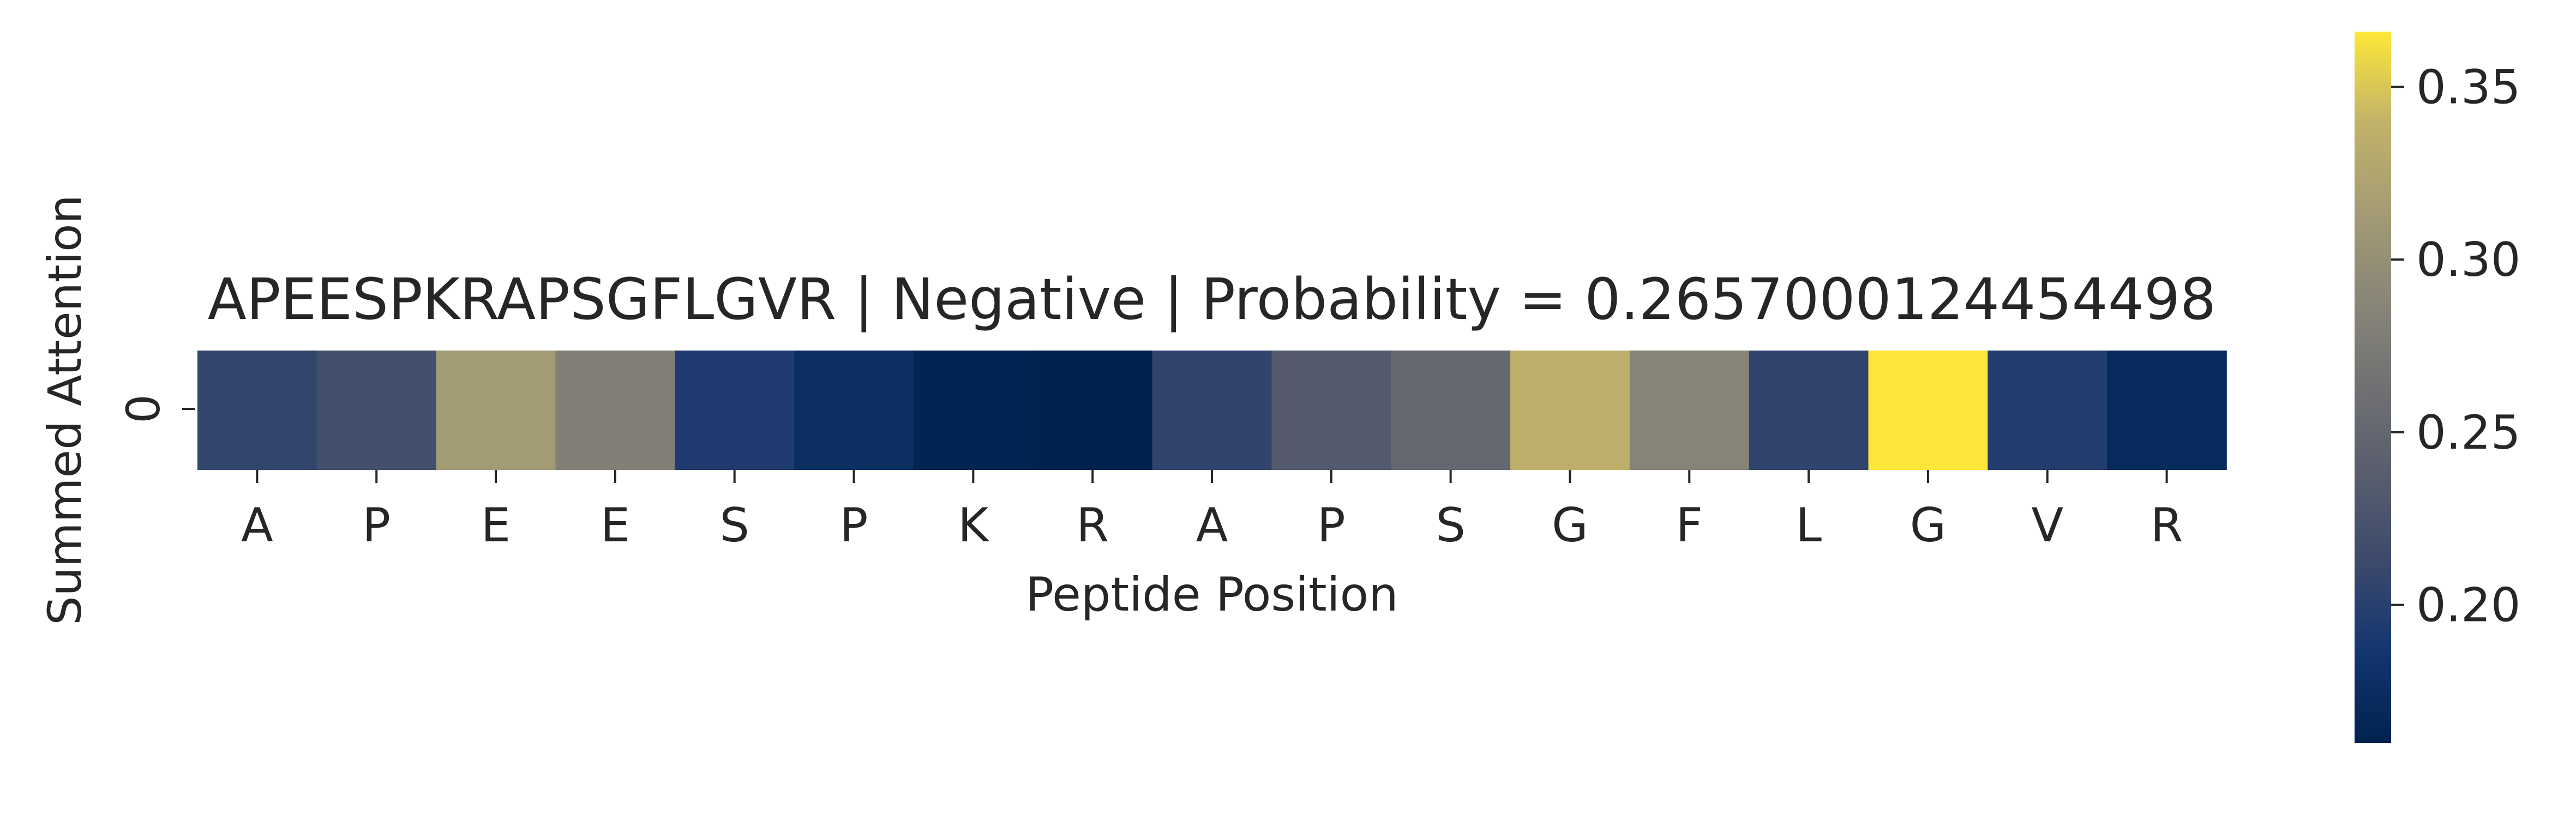 The image size is (2576, 821). What do you see at coordinates (2047, 525) in the screenshot?
I see `x-tick-label: V` at bounding box center [2047, 525].